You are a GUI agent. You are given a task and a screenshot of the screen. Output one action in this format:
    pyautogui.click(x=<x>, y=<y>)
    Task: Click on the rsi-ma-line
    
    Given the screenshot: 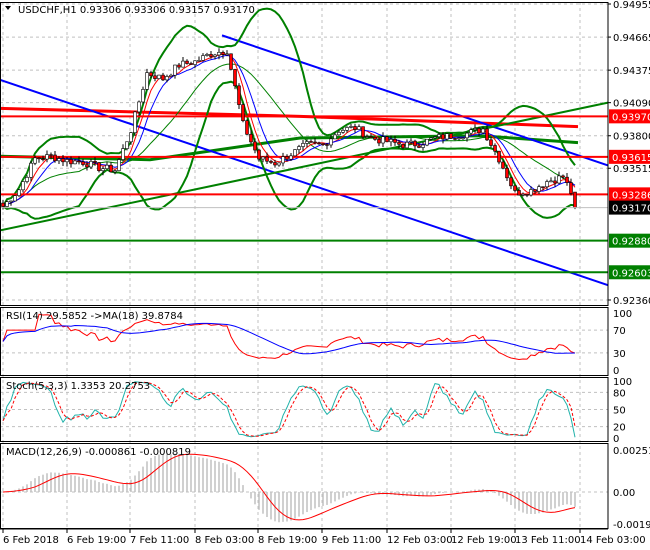 What is the action you would take?
    pyautogui.click(x=289, y=338)
    